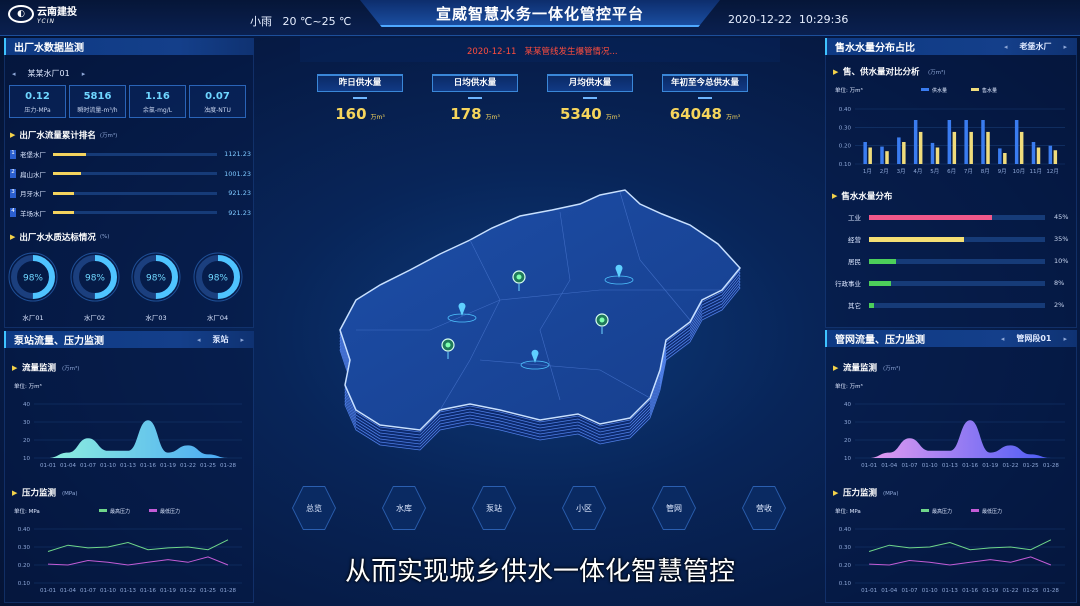 This screenshot has height=606, width=1080. I want to click on nav-item: 总览, so click(314, 508).